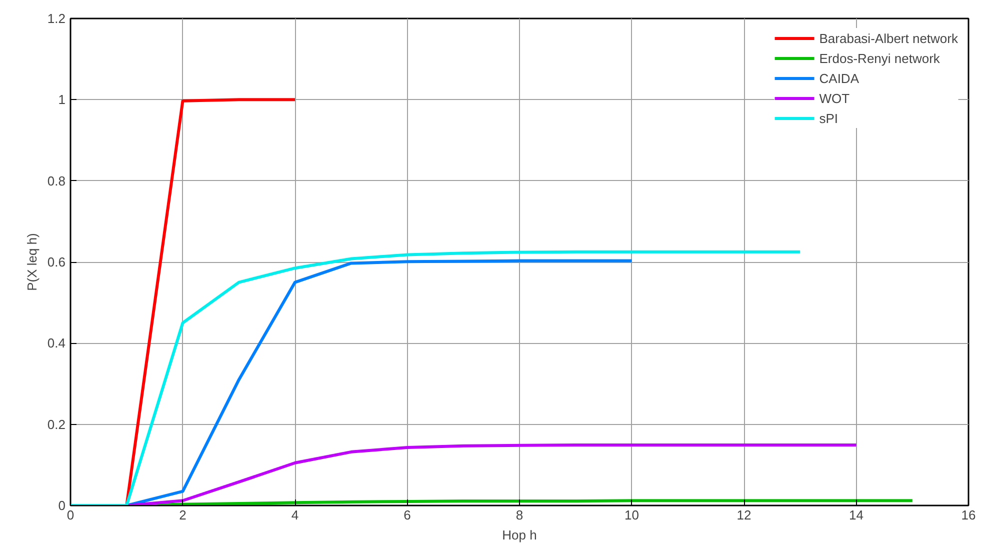 The width and height of the screenshot is (988, 555). I want to click on x-tick-label: 8, so click(520, 515).